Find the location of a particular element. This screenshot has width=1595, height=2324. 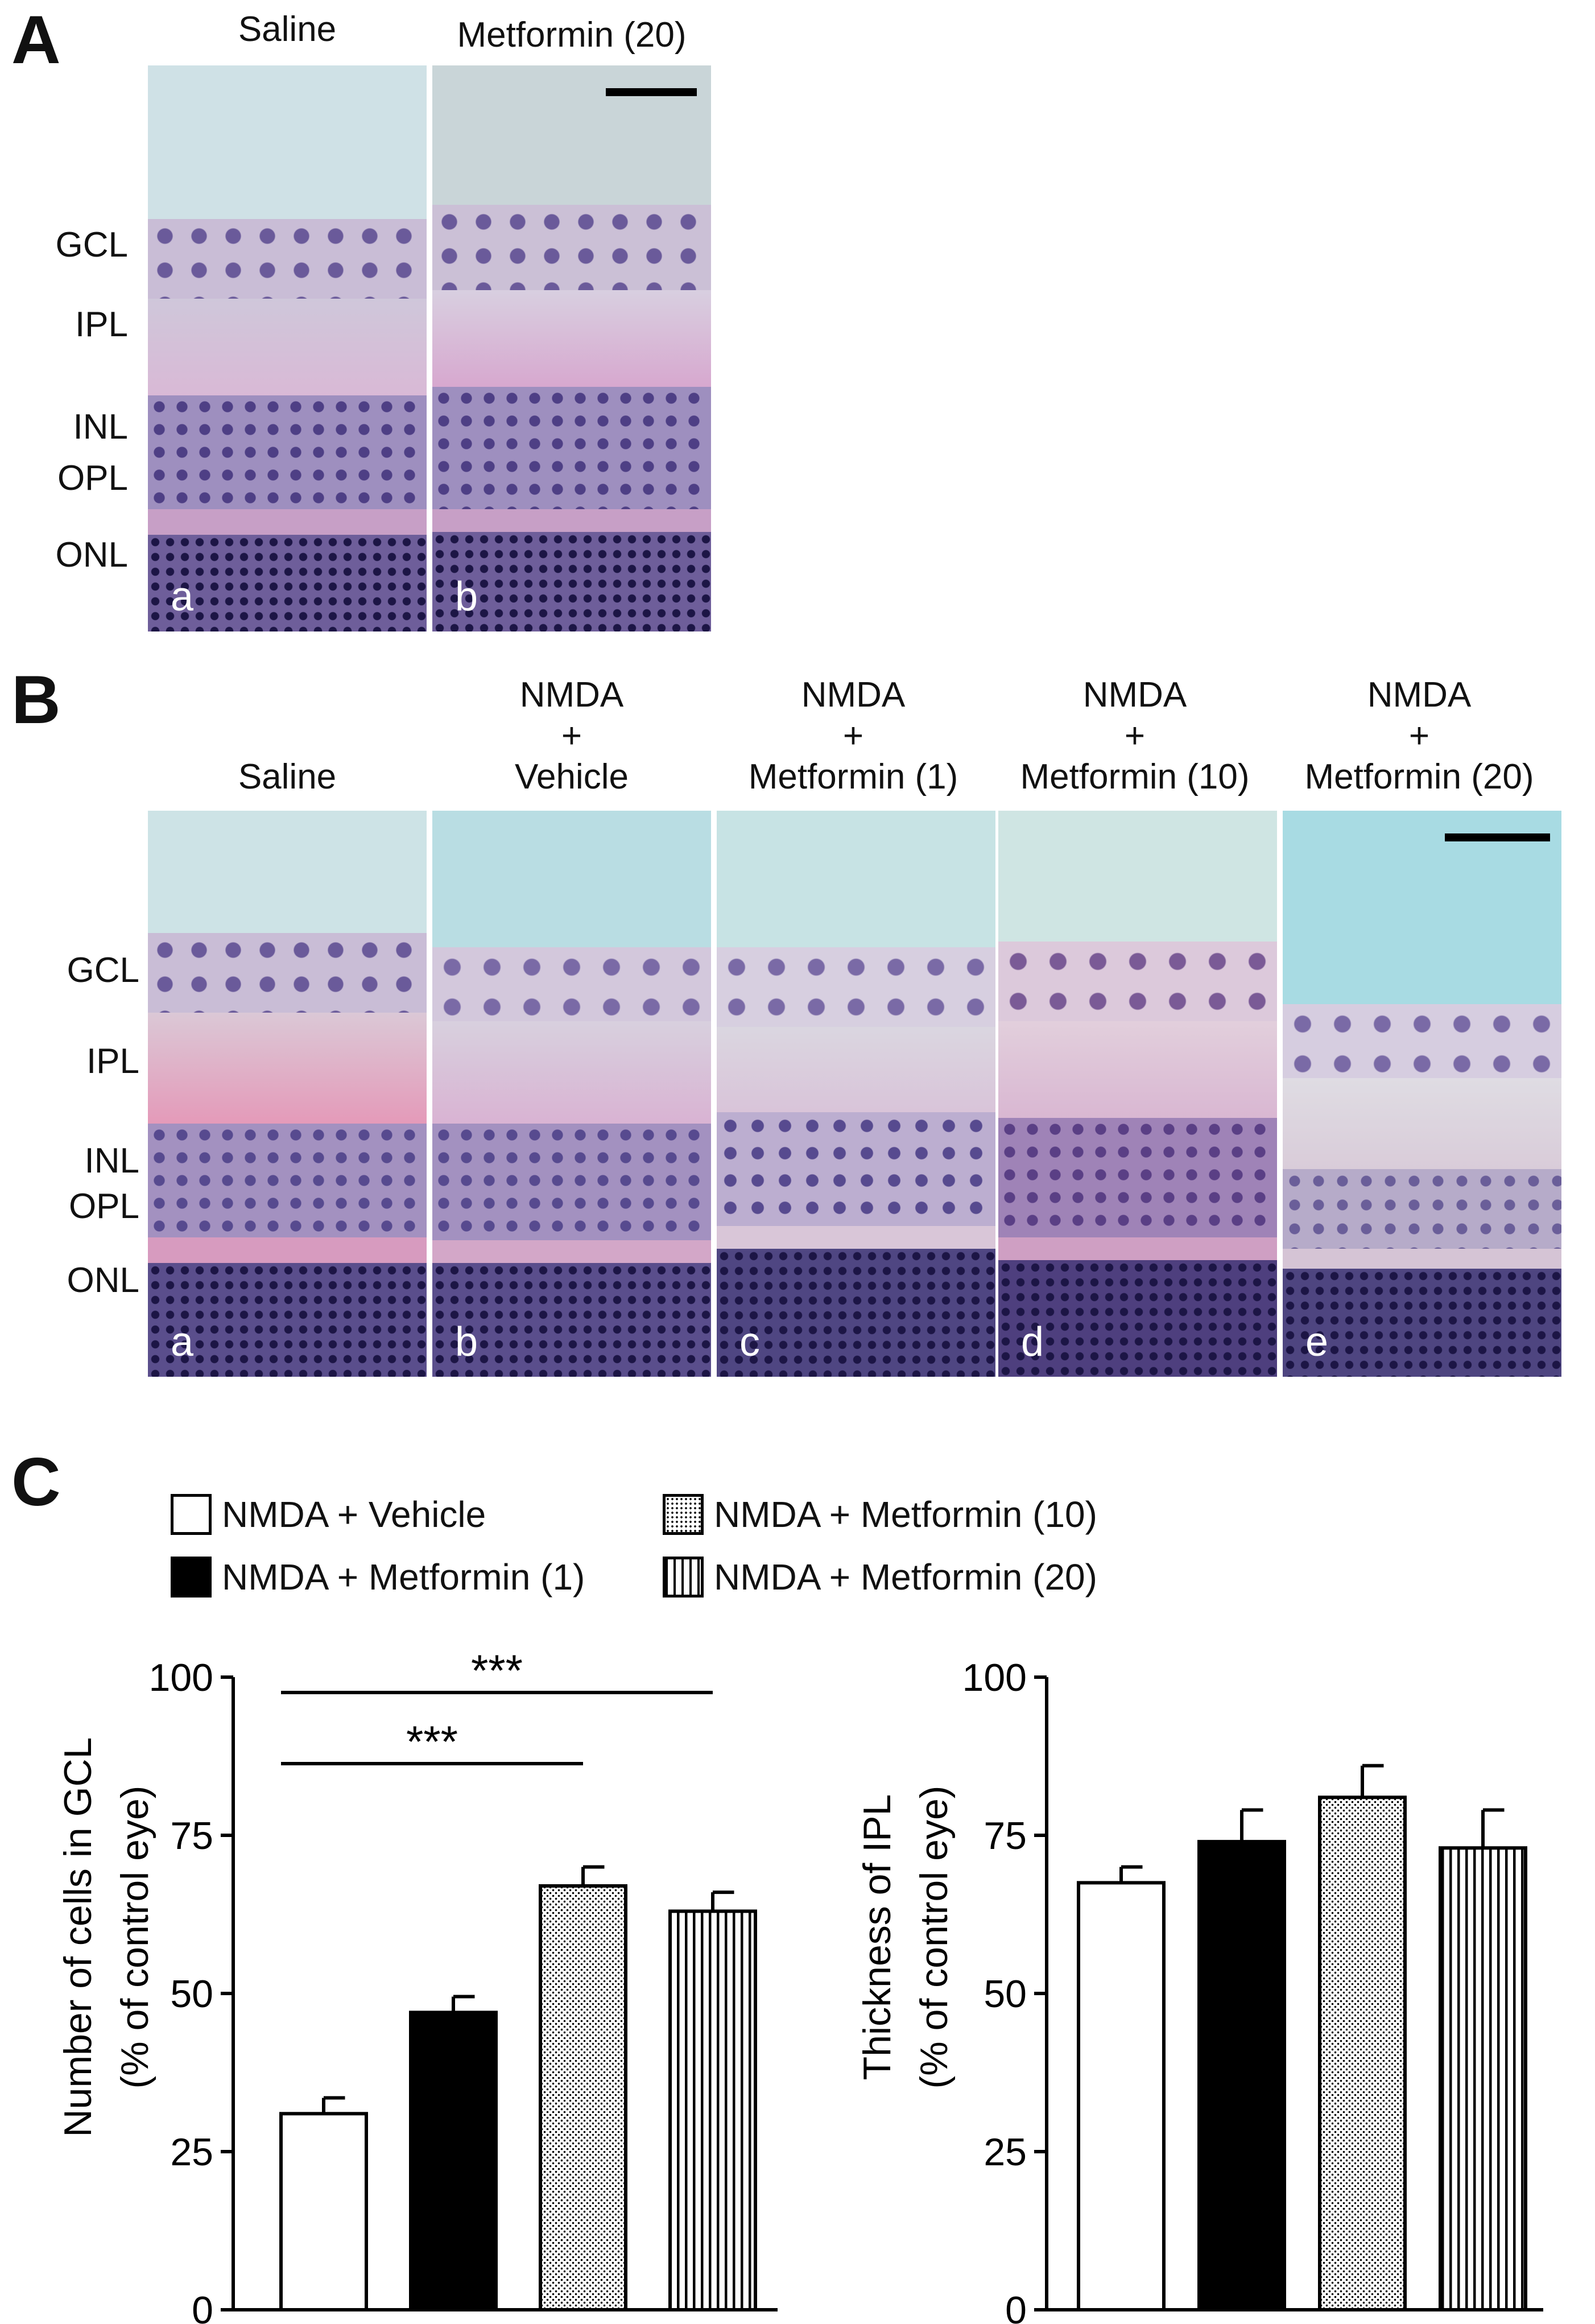

panel-b-column-title: NMDA + Vehicle is located at coordinates (571, 736).